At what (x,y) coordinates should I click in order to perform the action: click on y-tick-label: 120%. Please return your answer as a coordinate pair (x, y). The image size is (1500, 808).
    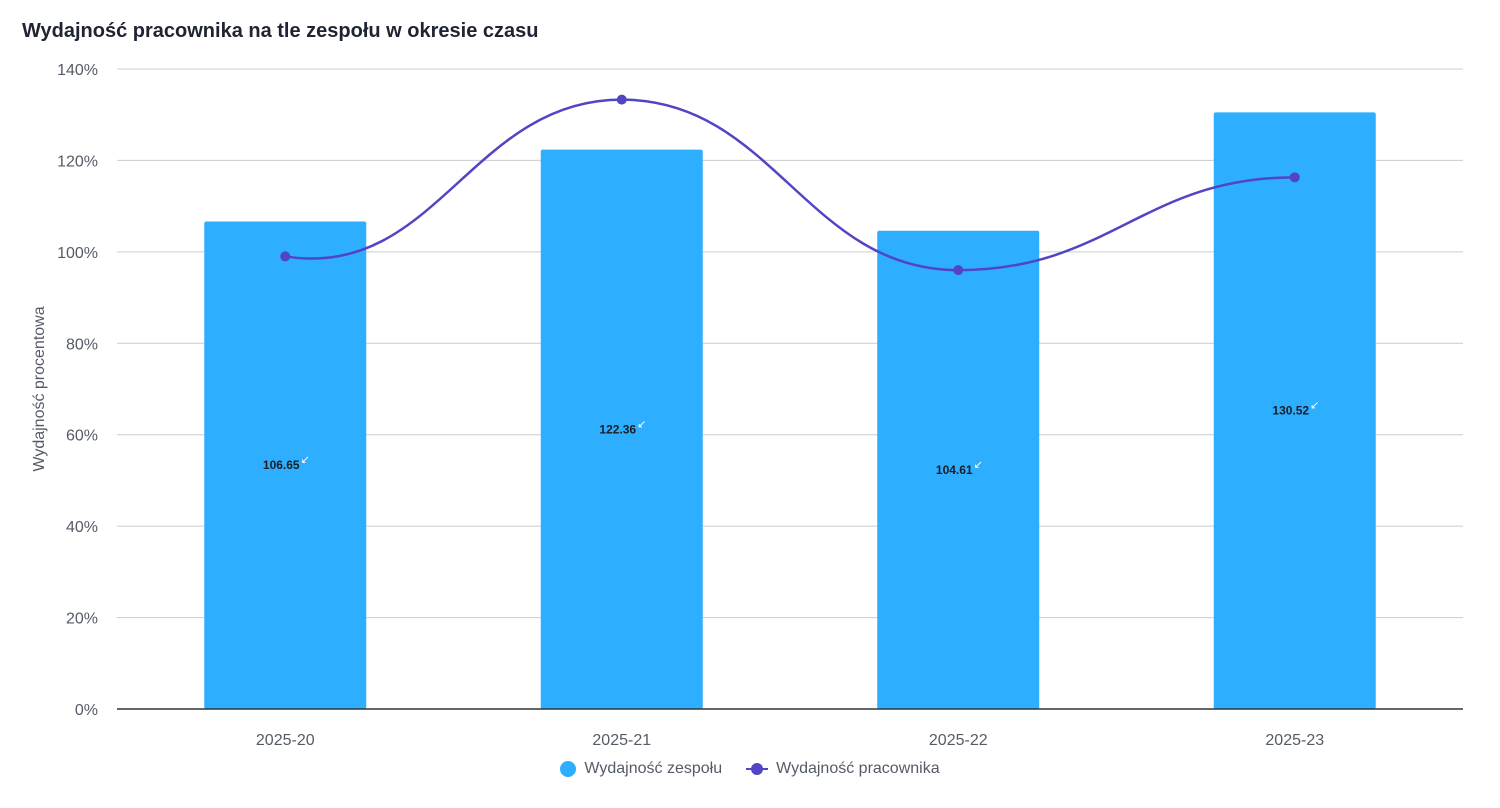
    Looking at the image, I should click on (77, 161).